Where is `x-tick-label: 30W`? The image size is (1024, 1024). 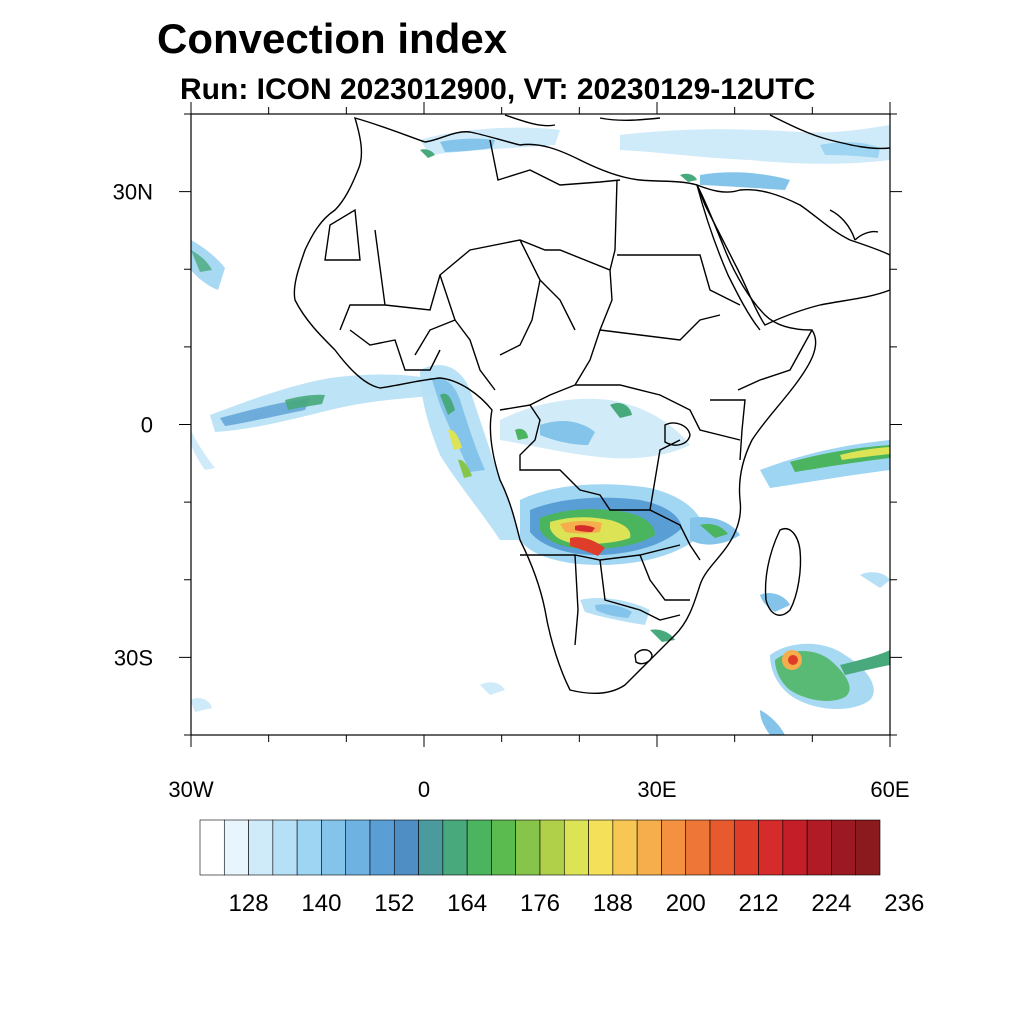 x-tick-label: 30W is located at coordinates (190, 789).